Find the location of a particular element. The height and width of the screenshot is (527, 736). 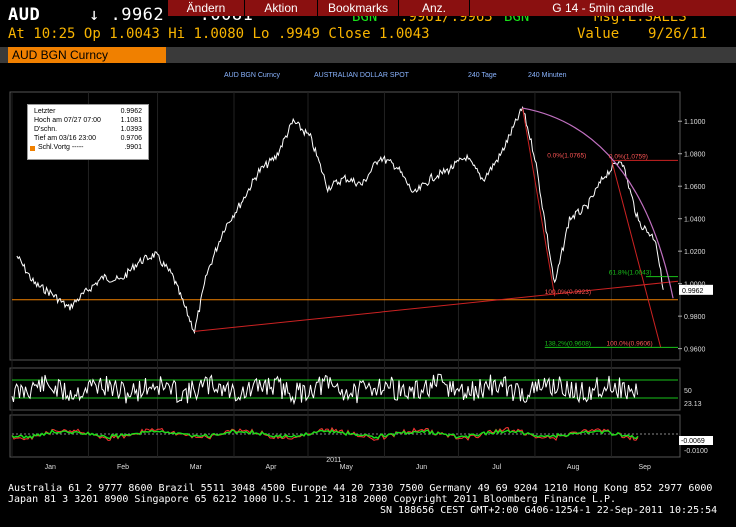

support-trendline is located at coordinates (436, 306).